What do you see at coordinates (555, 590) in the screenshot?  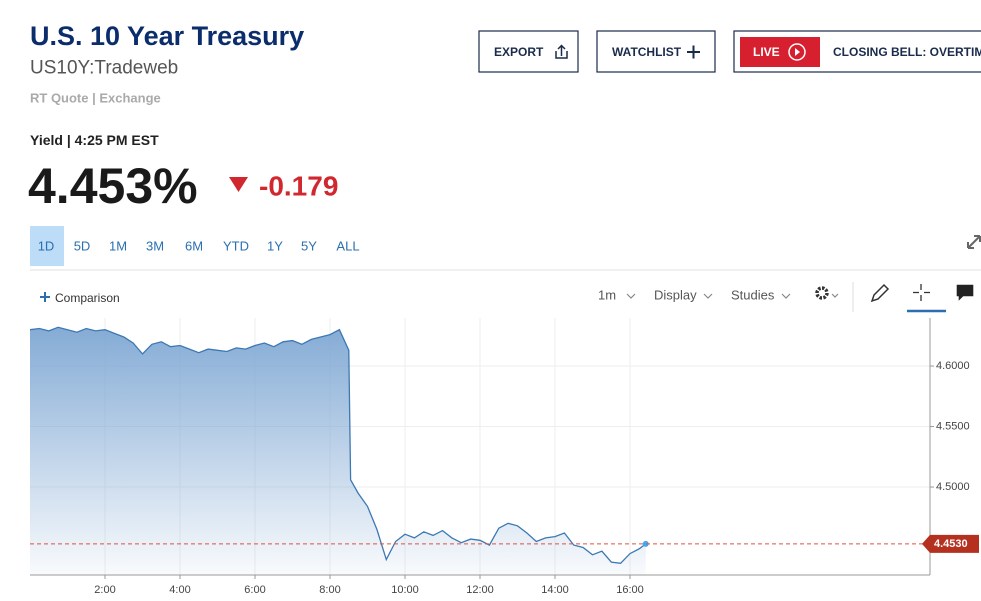 I see `x-tick-label: 14:00` at bounding box center [555, 590].